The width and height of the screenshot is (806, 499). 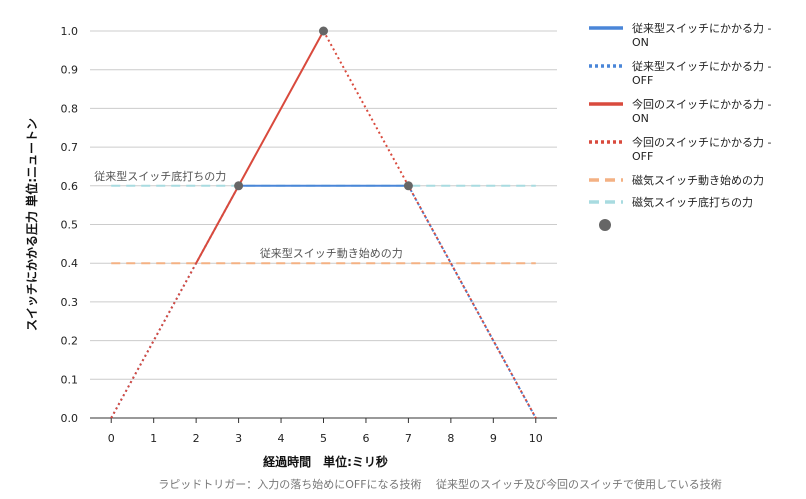 What do you see at coordinates (31, 224) in the screenshot?
I see `y-axis-title: スイッチにかかる圧力 単位:ニュートン` at bounding box center [31, 224].